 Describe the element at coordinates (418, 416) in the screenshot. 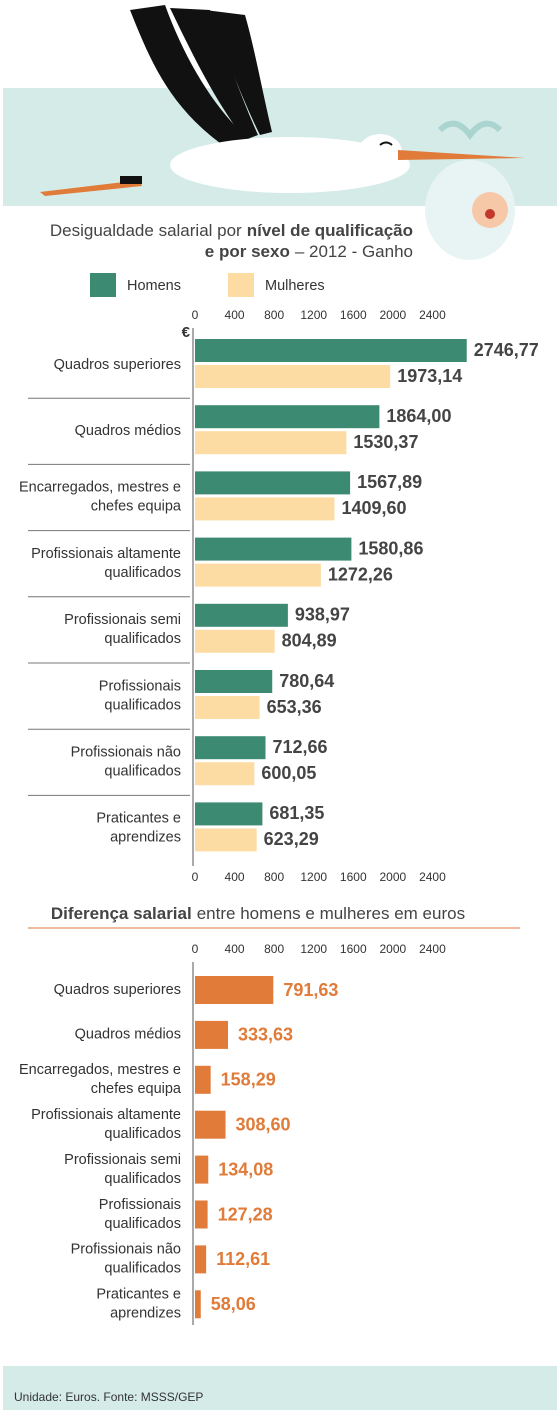

I see `value-label: 1864,00` at that location.